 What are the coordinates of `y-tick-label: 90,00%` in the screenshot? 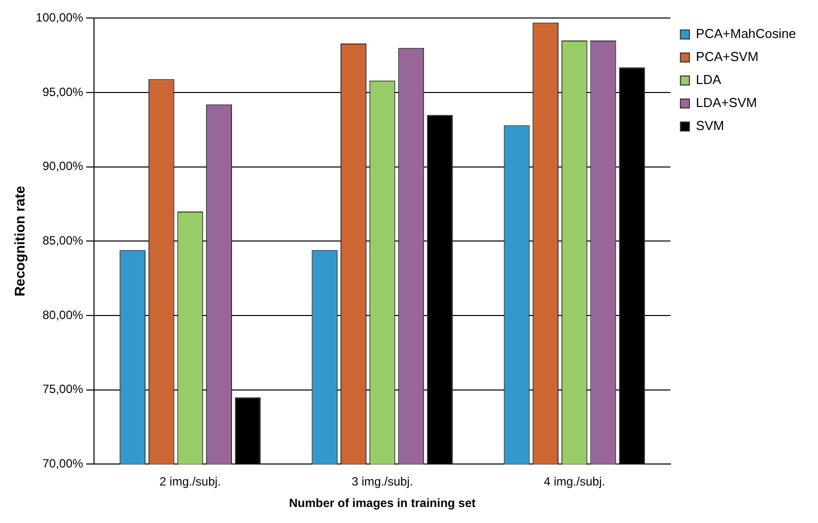 It's located at (63, 166).